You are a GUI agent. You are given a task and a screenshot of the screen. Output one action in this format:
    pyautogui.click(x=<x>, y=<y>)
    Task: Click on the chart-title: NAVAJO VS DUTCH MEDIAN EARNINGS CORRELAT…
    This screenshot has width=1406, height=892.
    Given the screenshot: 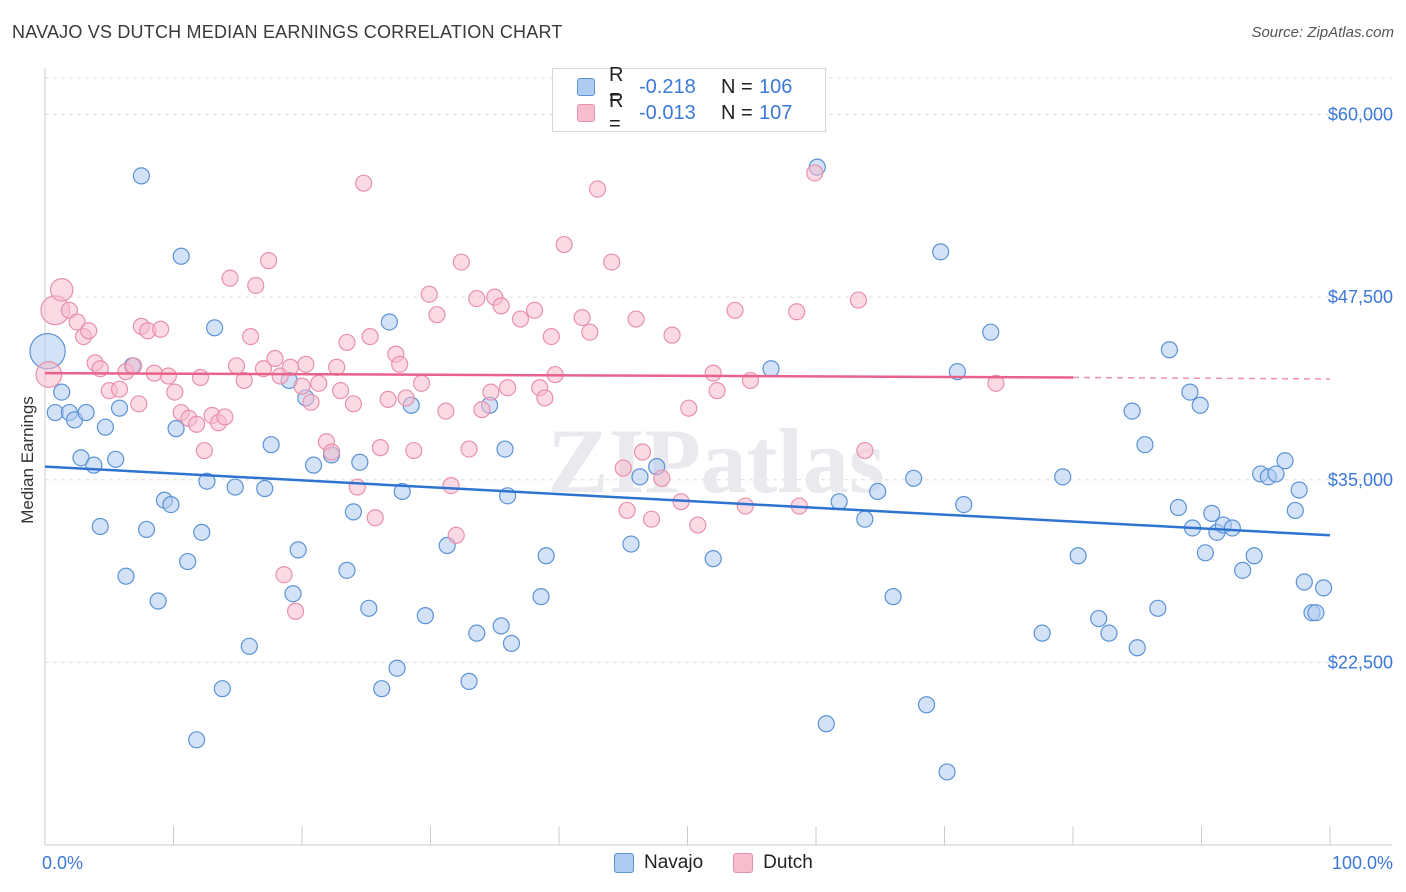 What is the action you would take?
    pyautogui.click(x=287, y=32)
    